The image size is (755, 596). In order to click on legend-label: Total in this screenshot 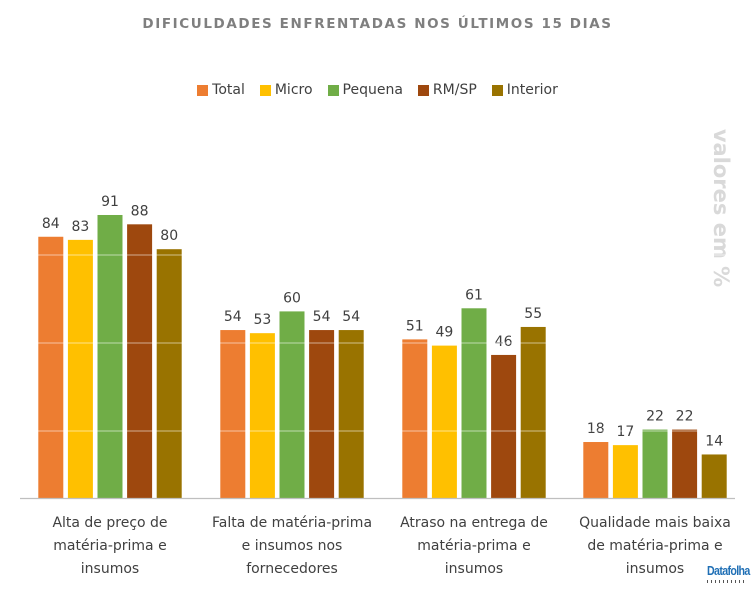, I will do `click(228, 90)`.